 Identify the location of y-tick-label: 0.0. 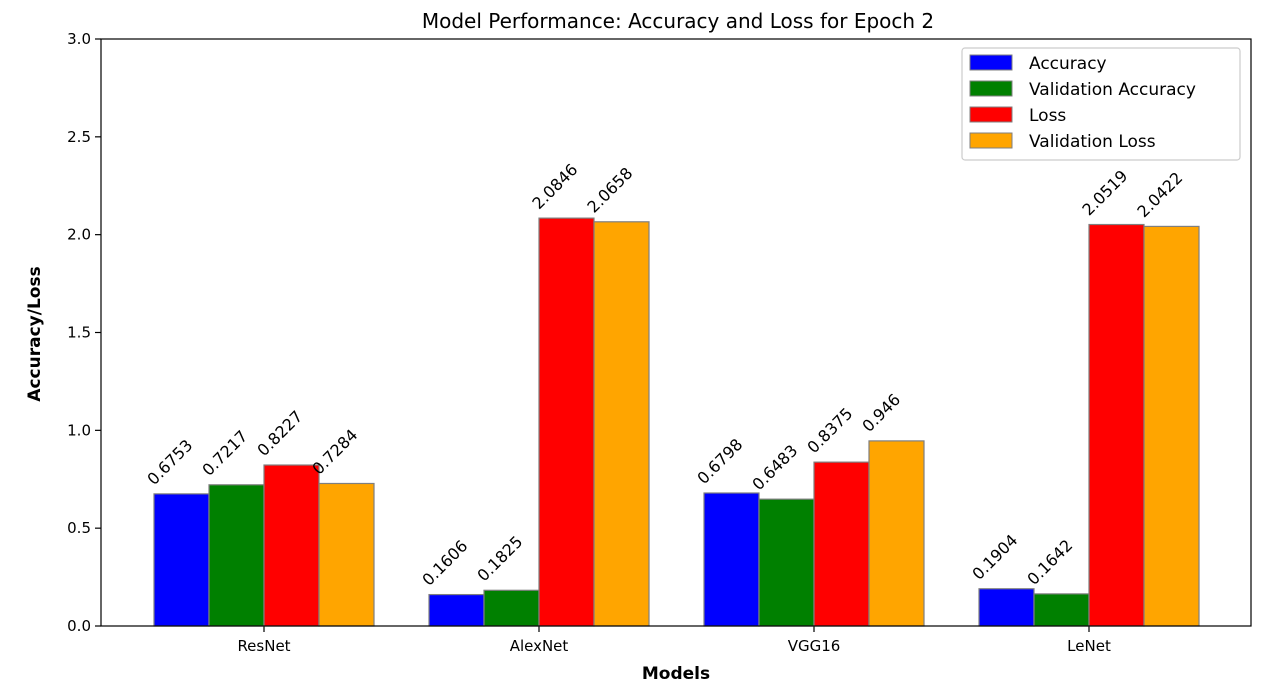
(79, 626).